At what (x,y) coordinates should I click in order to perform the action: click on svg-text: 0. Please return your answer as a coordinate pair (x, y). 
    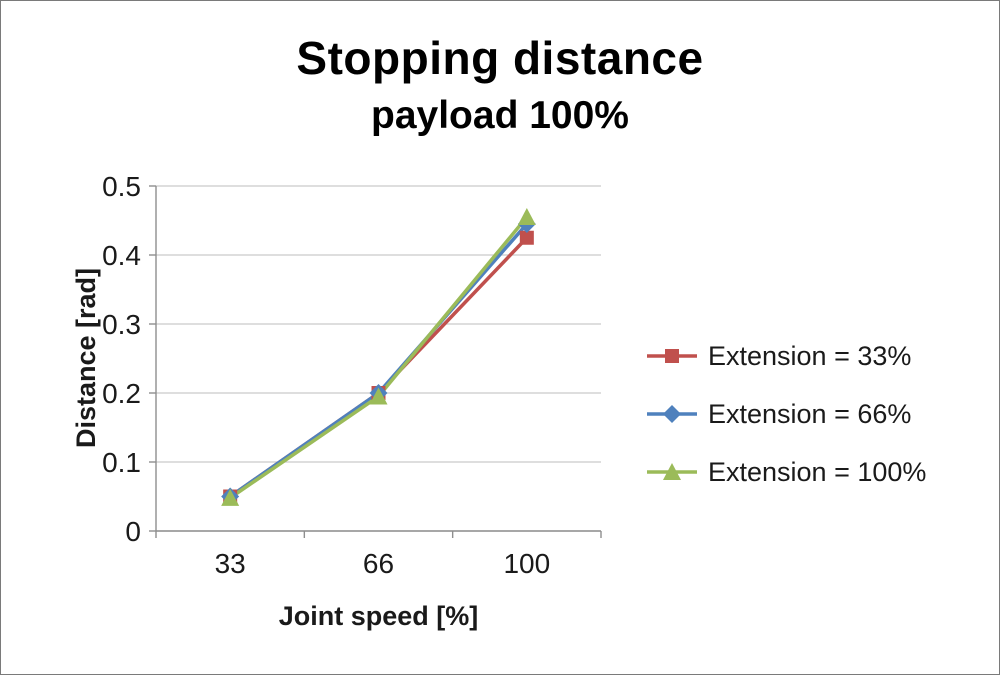
    Looking at the image, I should click on (133, 531).